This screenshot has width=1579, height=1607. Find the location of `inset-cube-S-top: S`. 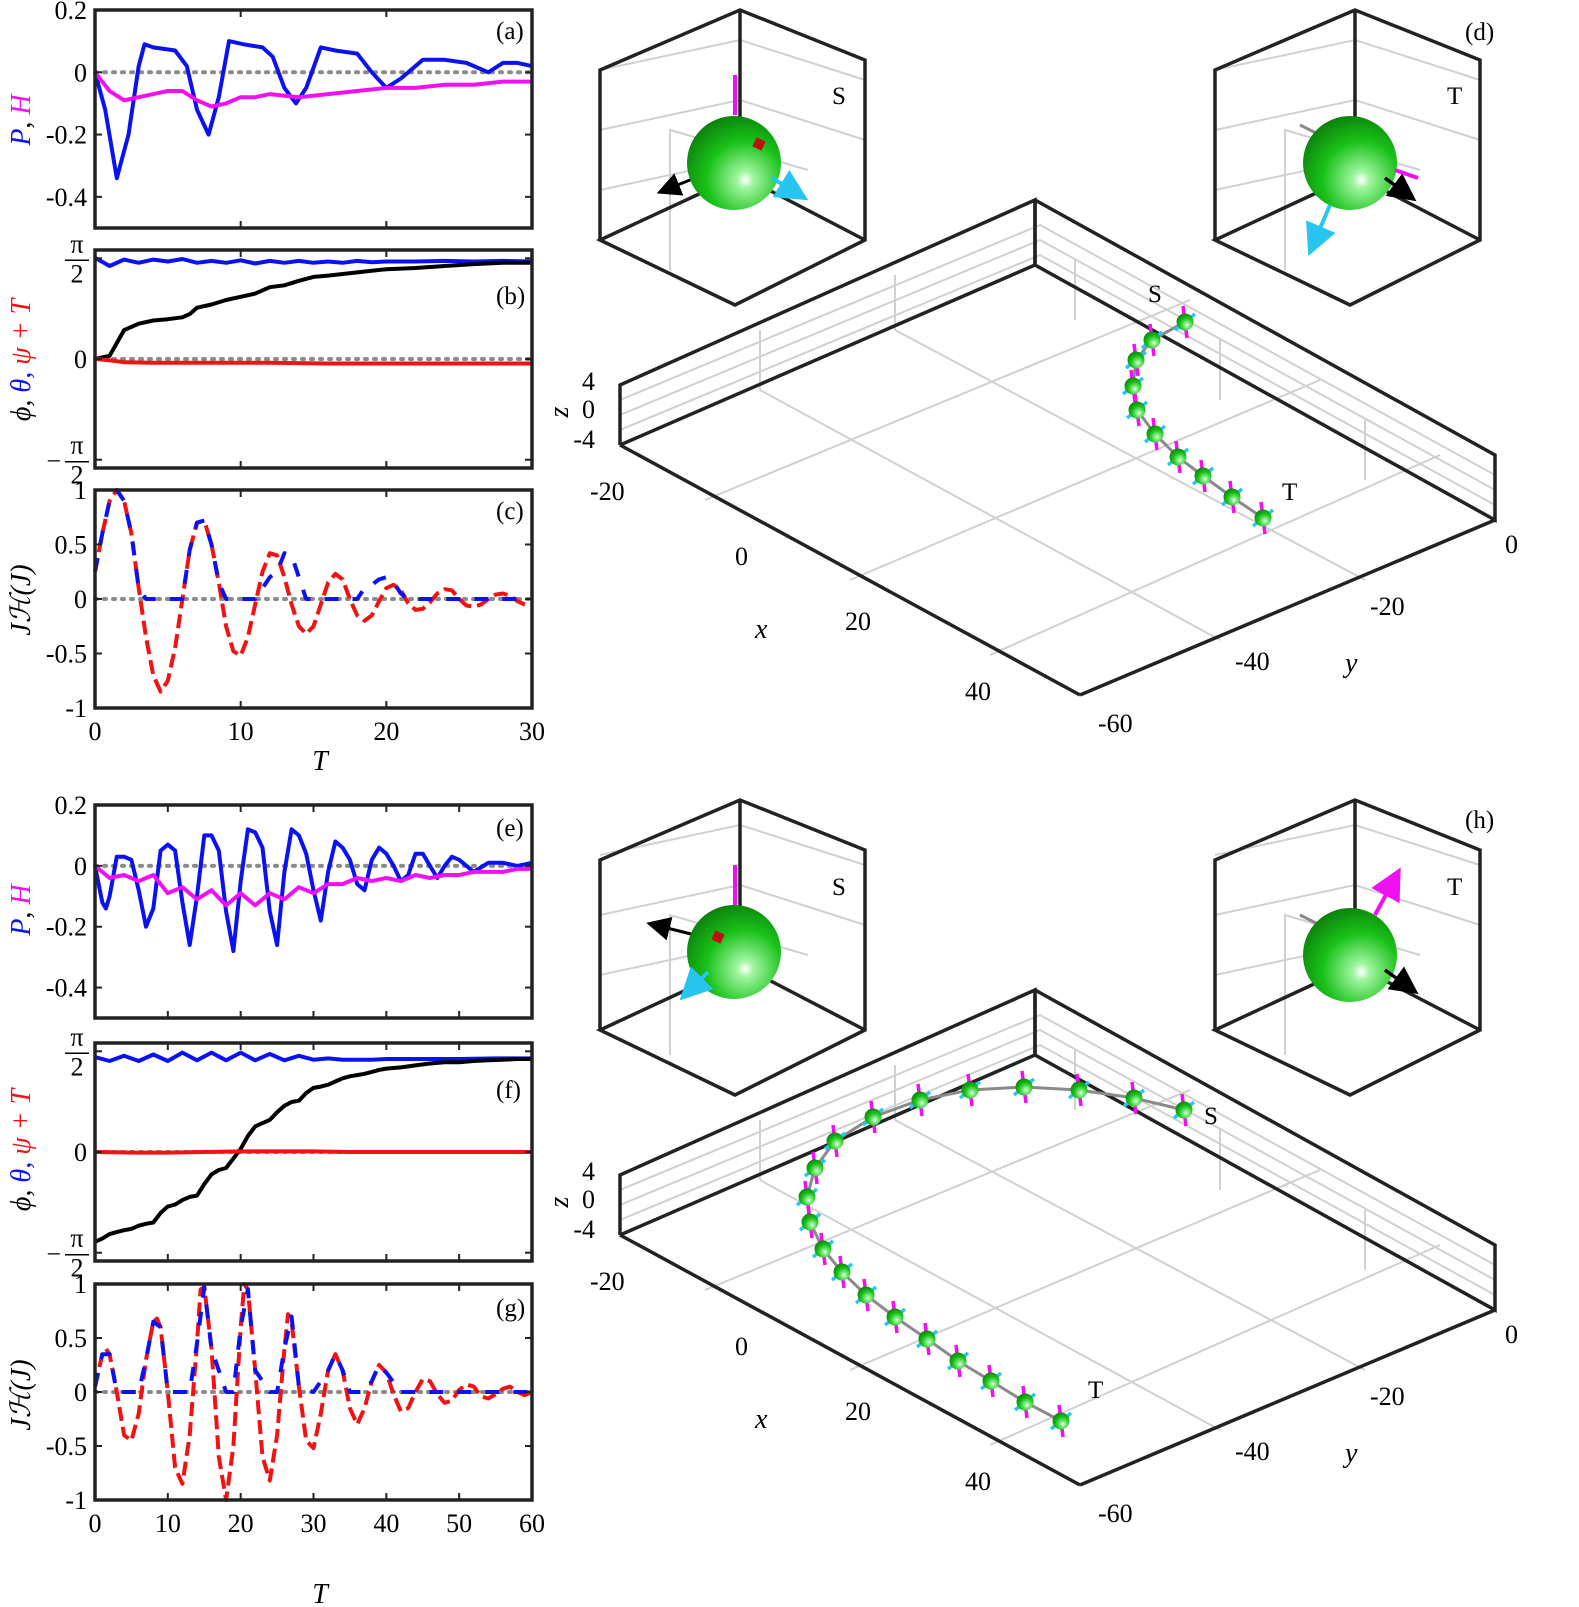

inset-cube-S-top: S is located at coordinates (731, 157).